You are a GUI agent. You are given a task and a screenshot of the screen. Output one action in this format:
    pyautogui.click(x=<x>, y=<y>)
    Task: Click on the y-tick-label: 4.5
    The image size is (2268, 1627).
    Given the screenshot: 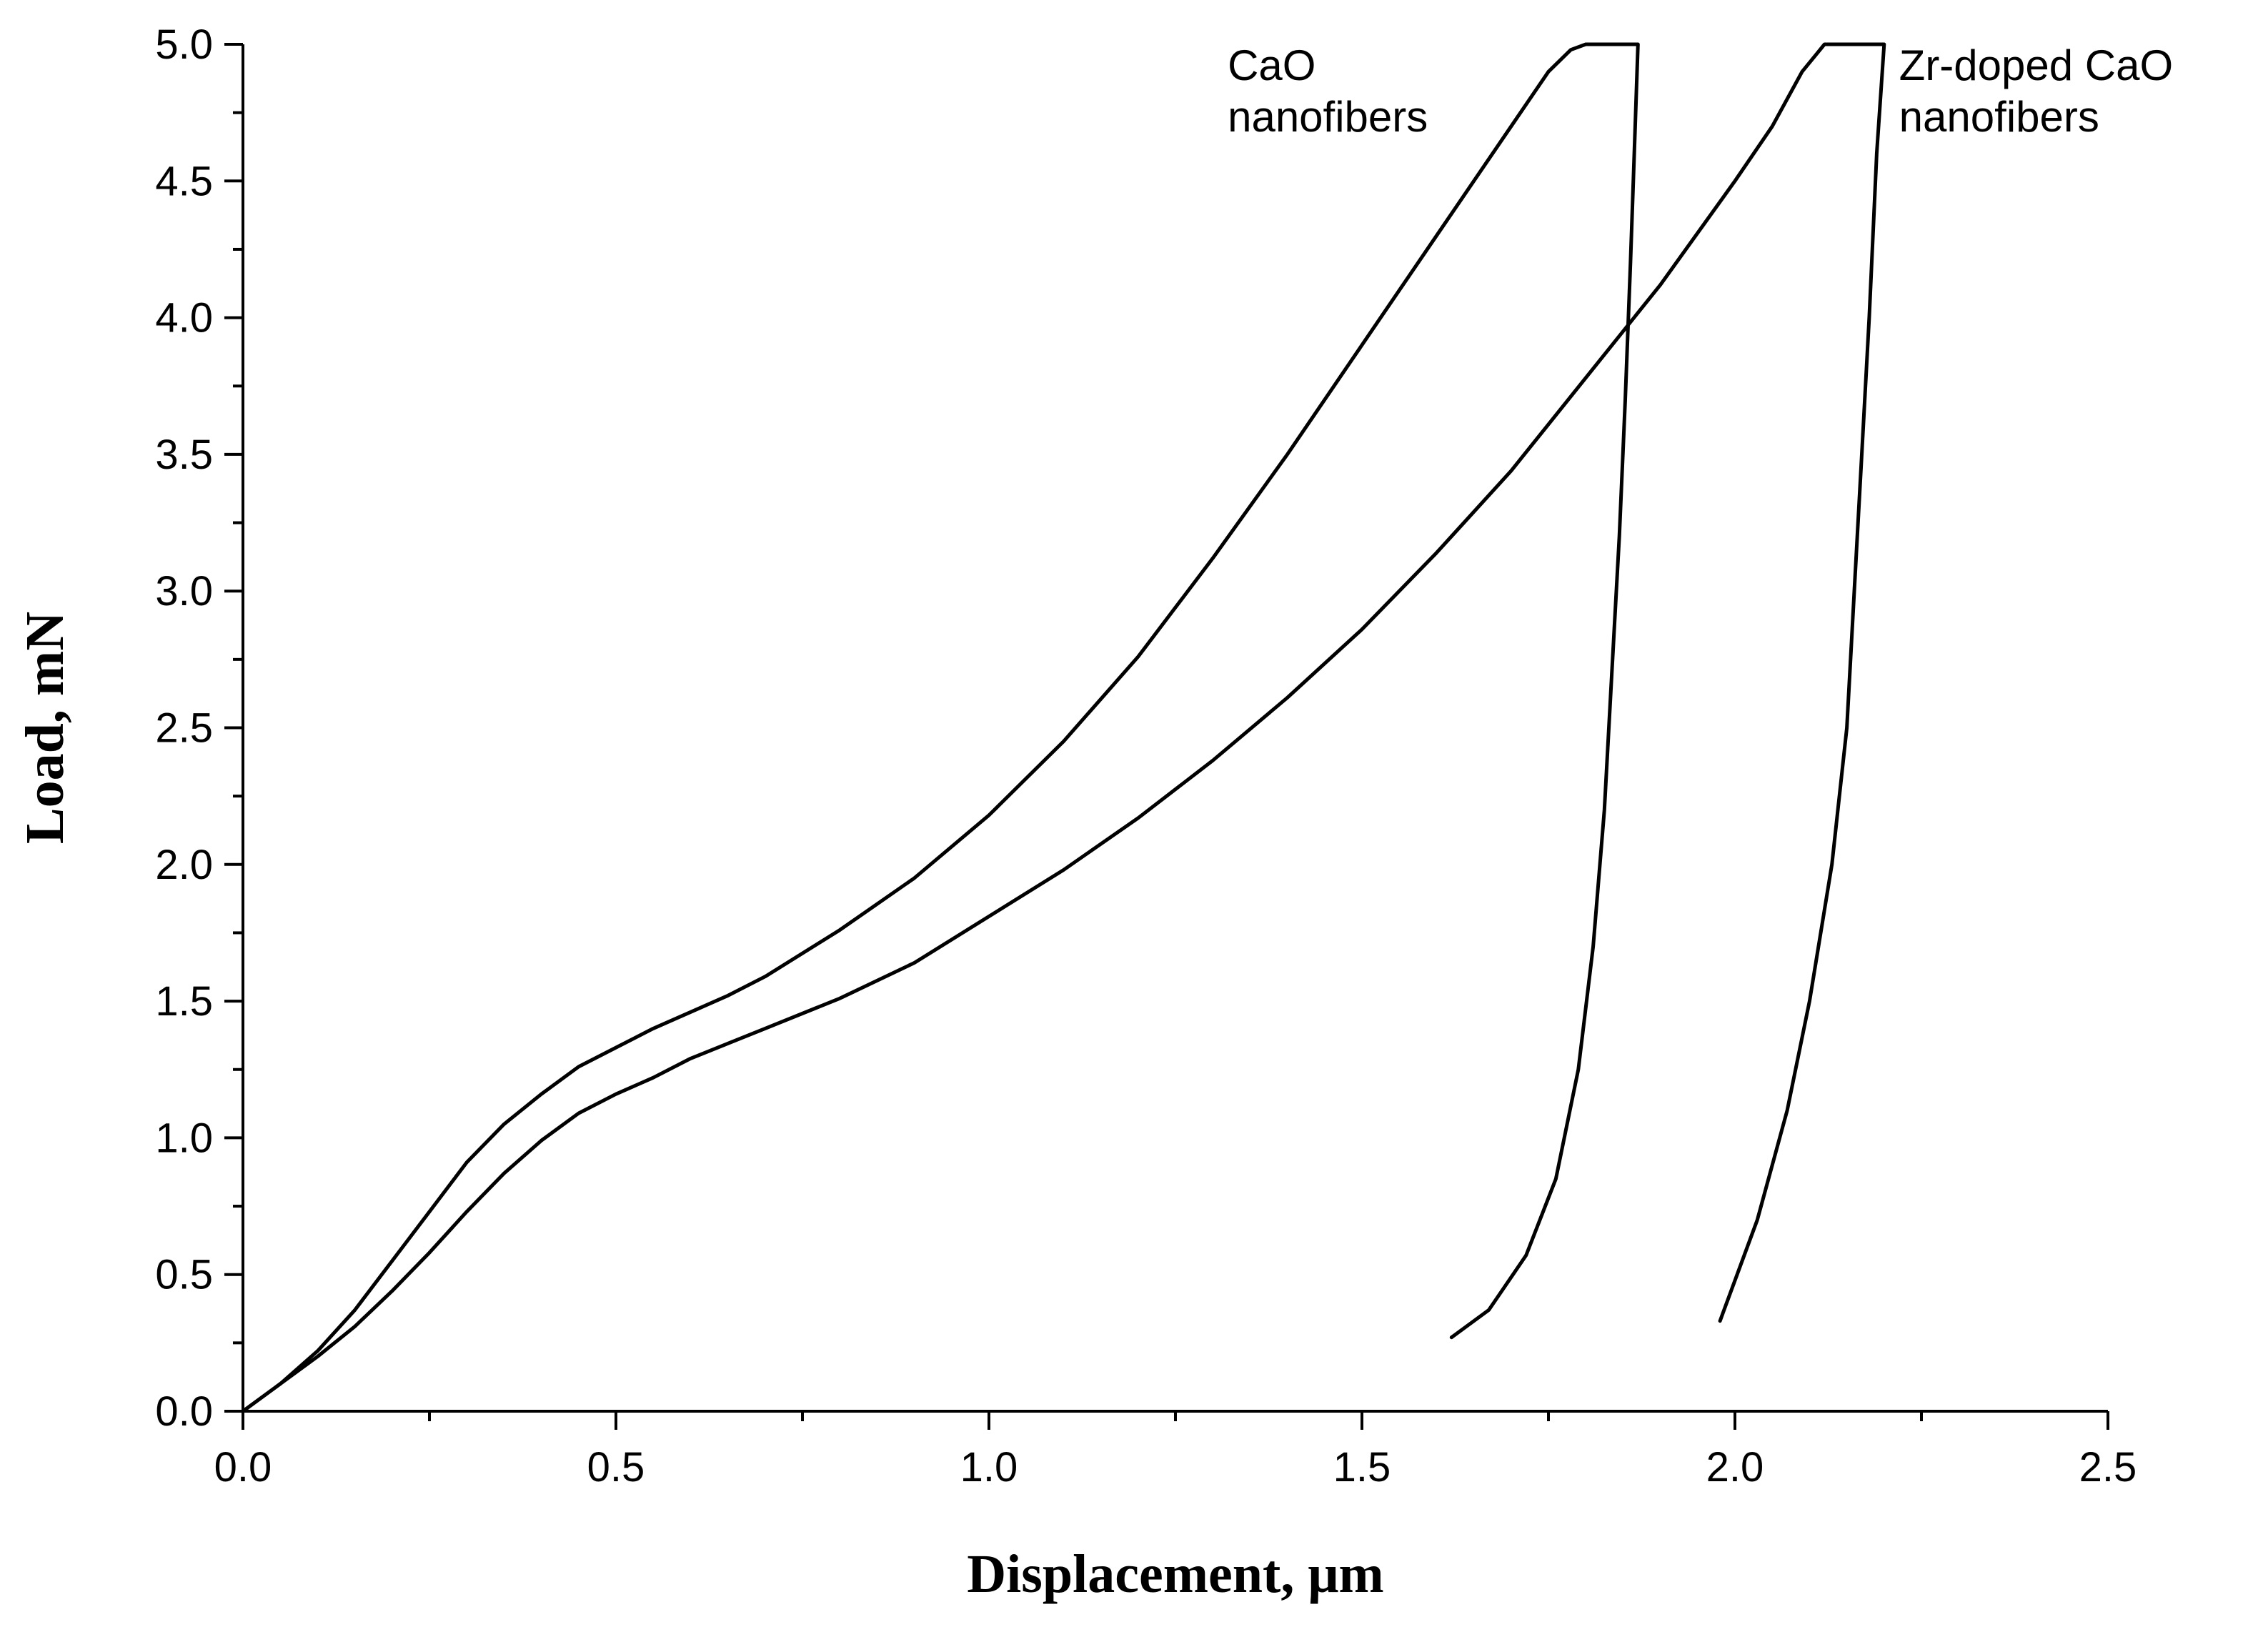 What is the action you would take?
    pyautogui.click(x=184, y=181)
    